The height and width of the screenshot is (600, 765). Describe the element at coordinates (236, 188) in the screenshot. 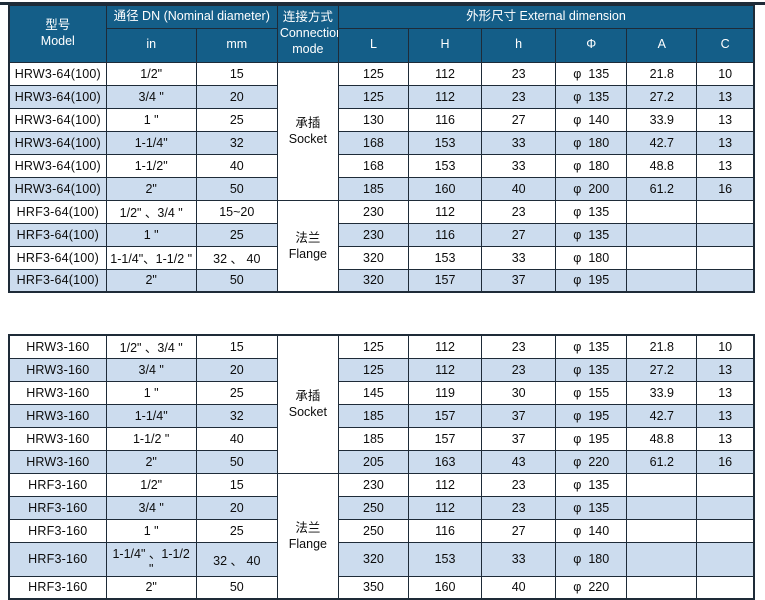

I see `cell-mm: 50` at that location.